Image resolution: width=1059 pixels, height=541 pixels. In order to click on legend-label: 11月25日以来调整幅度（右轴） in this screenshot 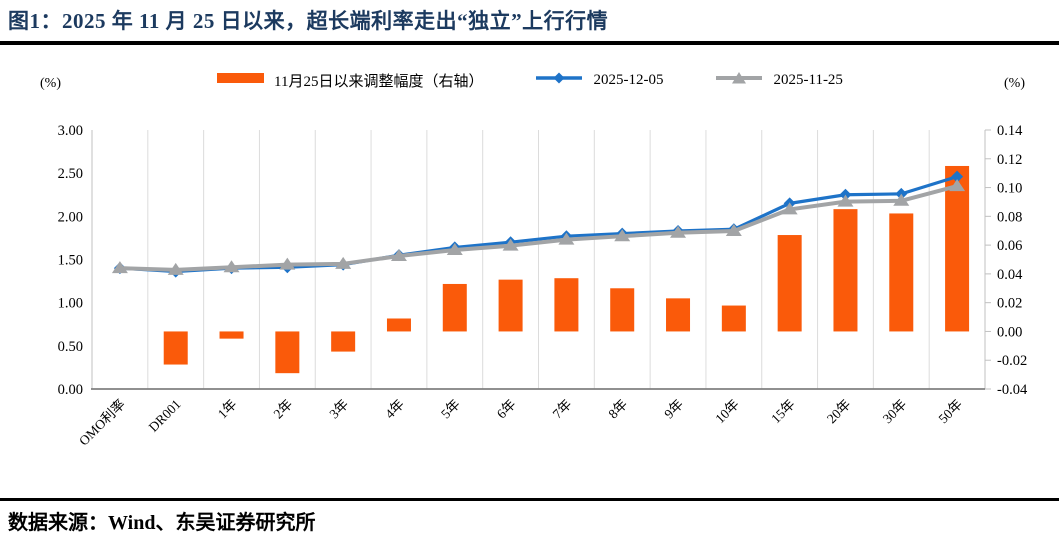, I will do `click(379, 82)`.